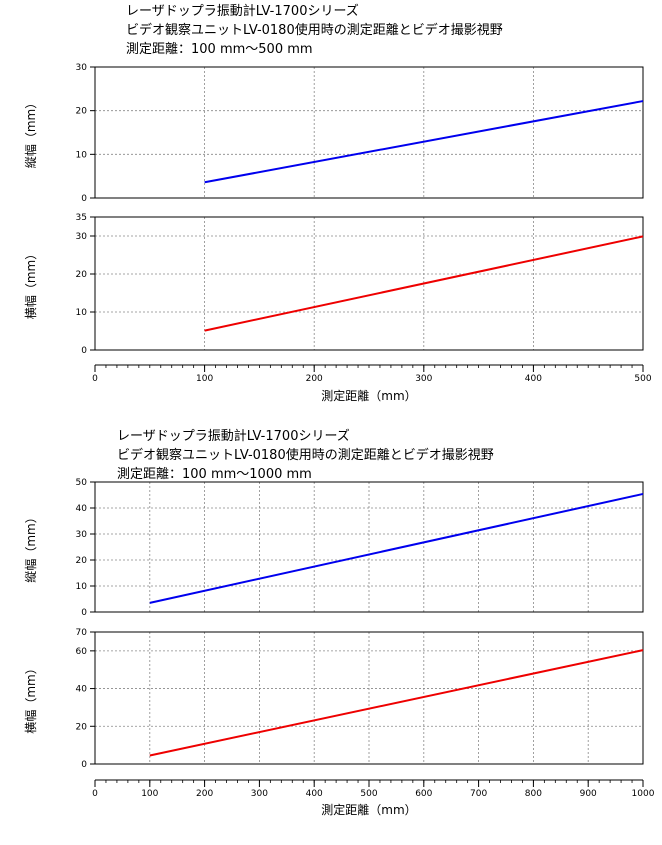  What do you see at coordinates (478, 794) in the screenshot?
I see `x-tick-label: 700` at bounding box center [478, 794].